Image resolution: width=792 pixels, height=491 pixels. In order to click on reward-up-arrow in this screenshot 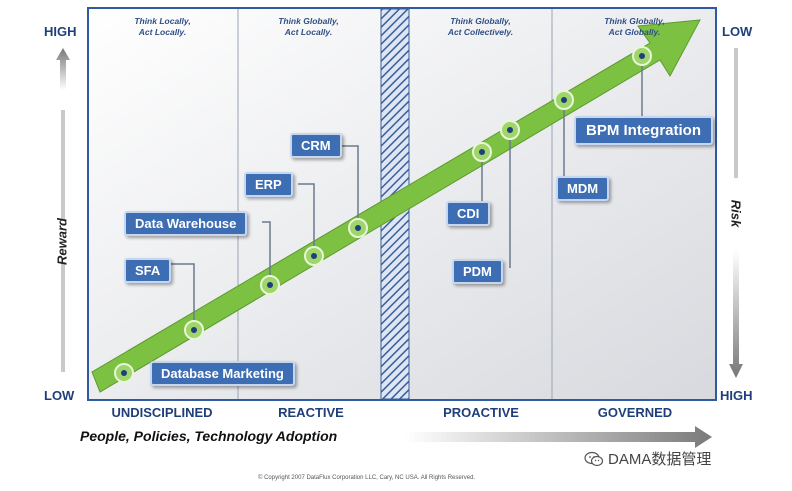, I will do `click(63, 69)`.